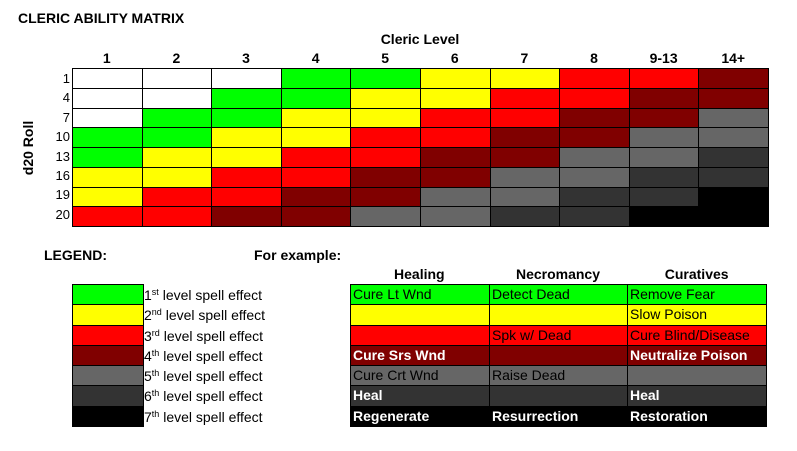 This screenshot has height=451, width=797. I want to click on example-header: Healing, so click(419, 274).